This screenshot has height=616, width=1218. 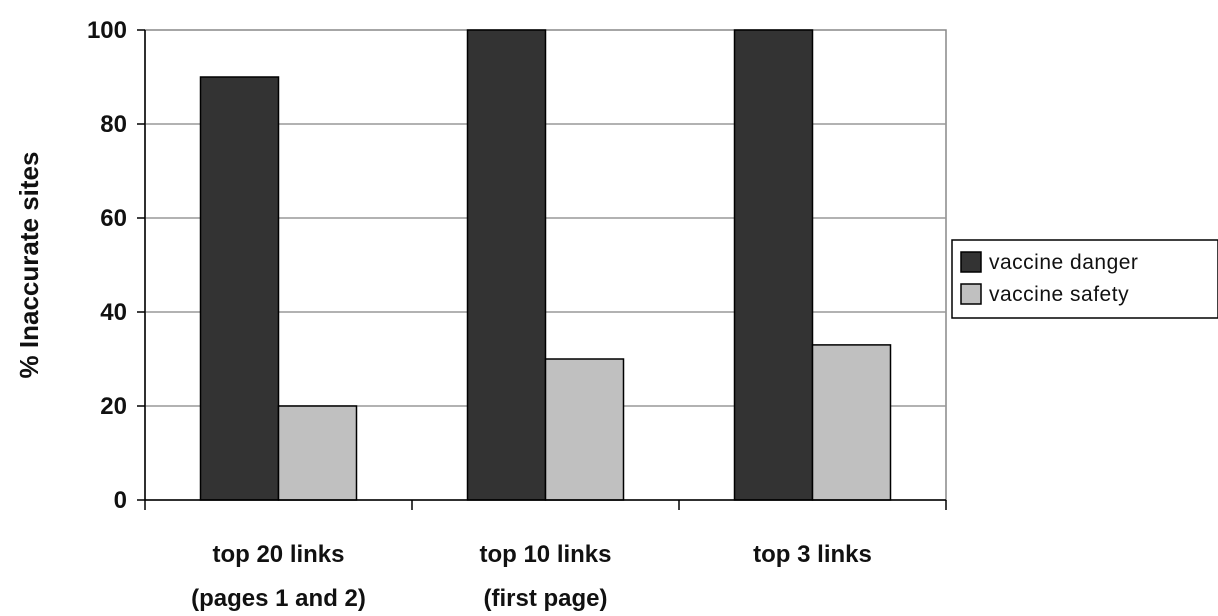 I want to click on x-category-label: (first page), so click(x=545, y=598).